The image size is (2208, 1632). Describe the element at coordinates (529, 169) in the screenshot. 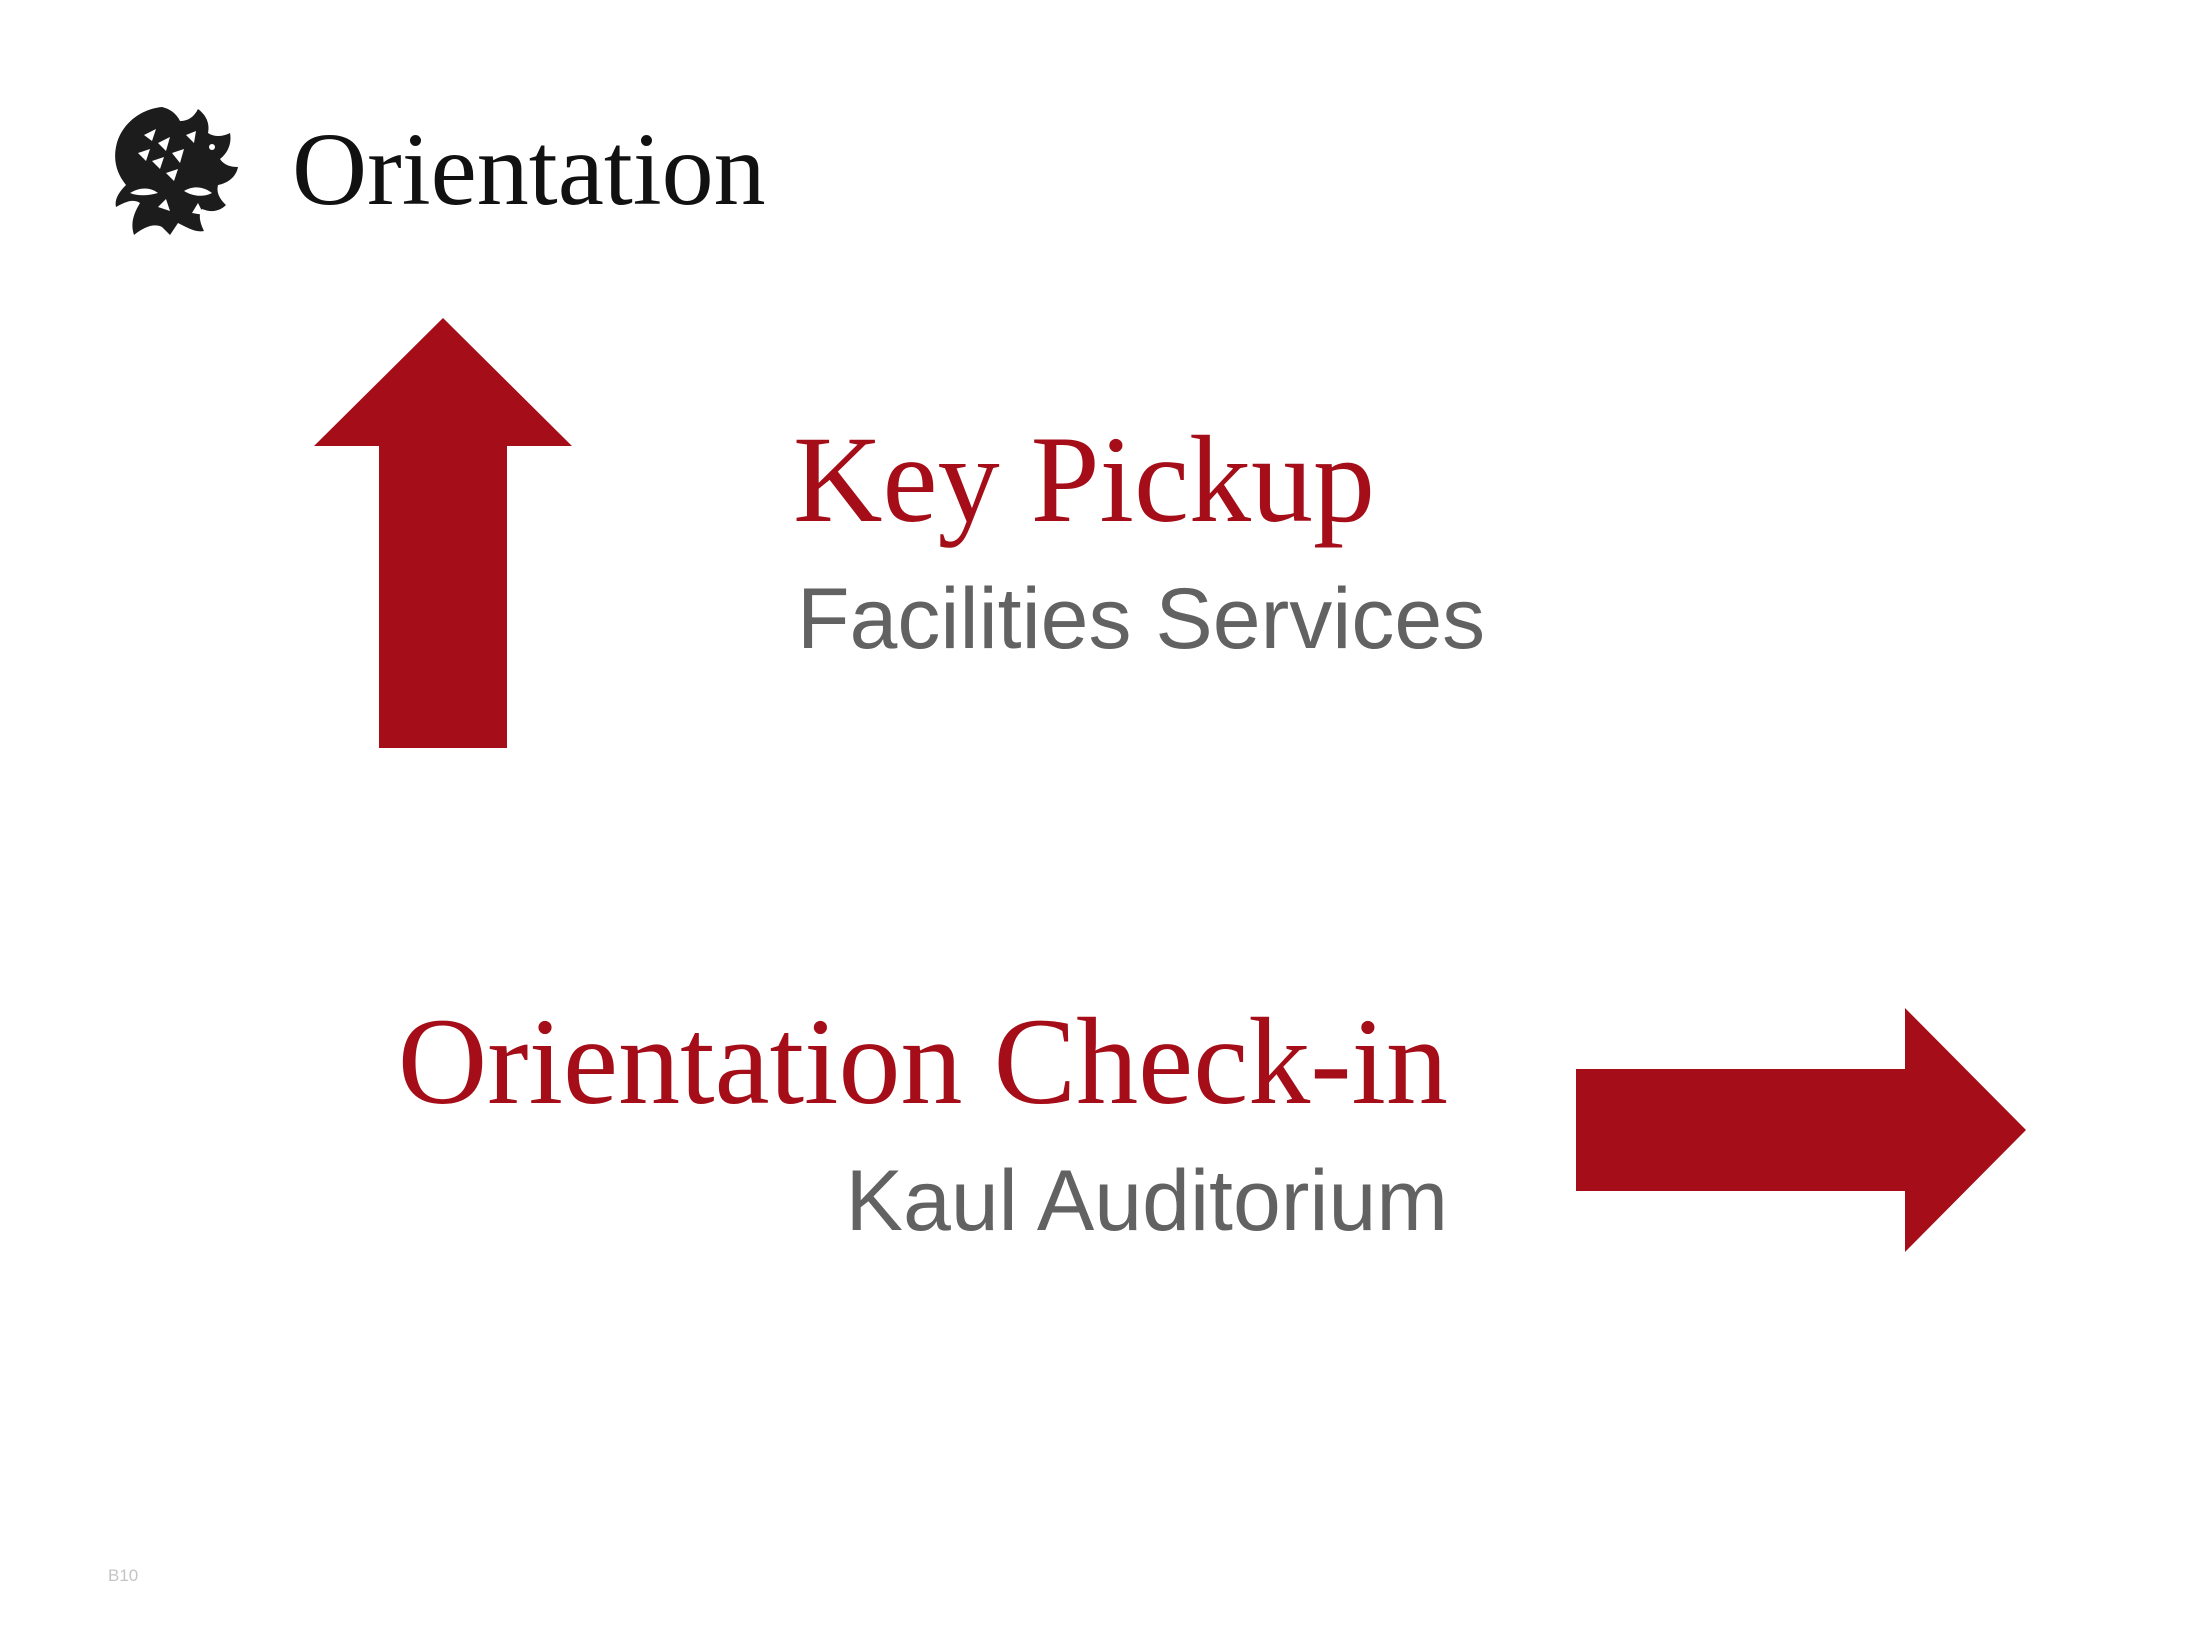

I see `page-title: Orientation` at that location.